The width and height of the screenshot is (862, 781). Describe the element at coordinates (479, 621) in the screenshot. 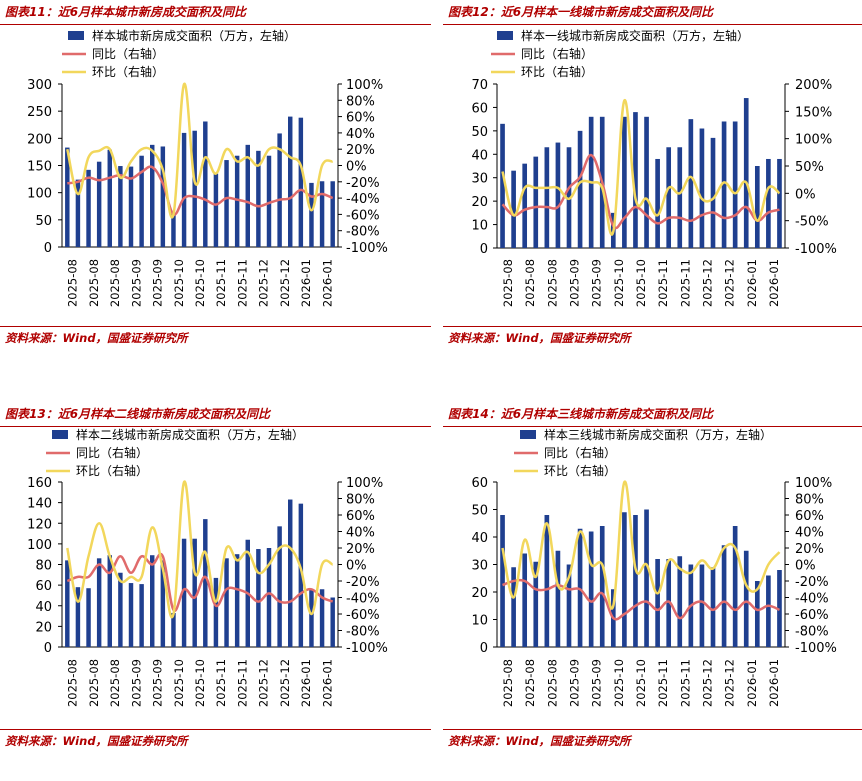

I see `y-left-tick-label: 10` at that location.